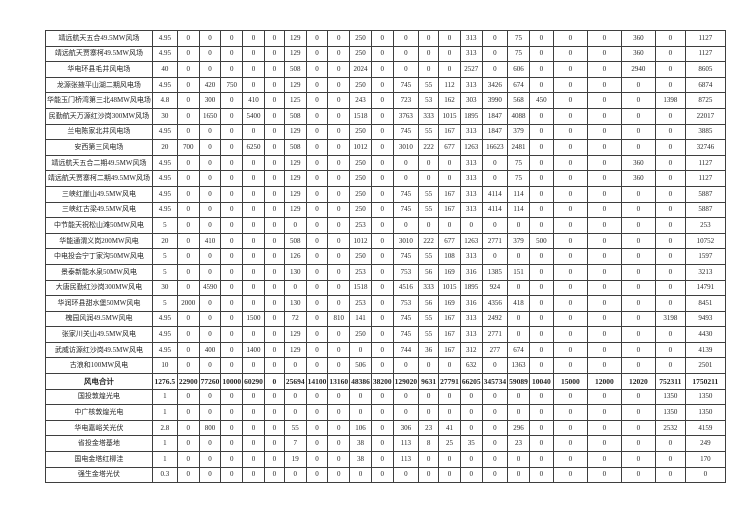 The height and width of the screenshot is (516, 730). Describe the element at coordinates (638, 381) in the screenshot. I see `value-cell: 12020` at that location.